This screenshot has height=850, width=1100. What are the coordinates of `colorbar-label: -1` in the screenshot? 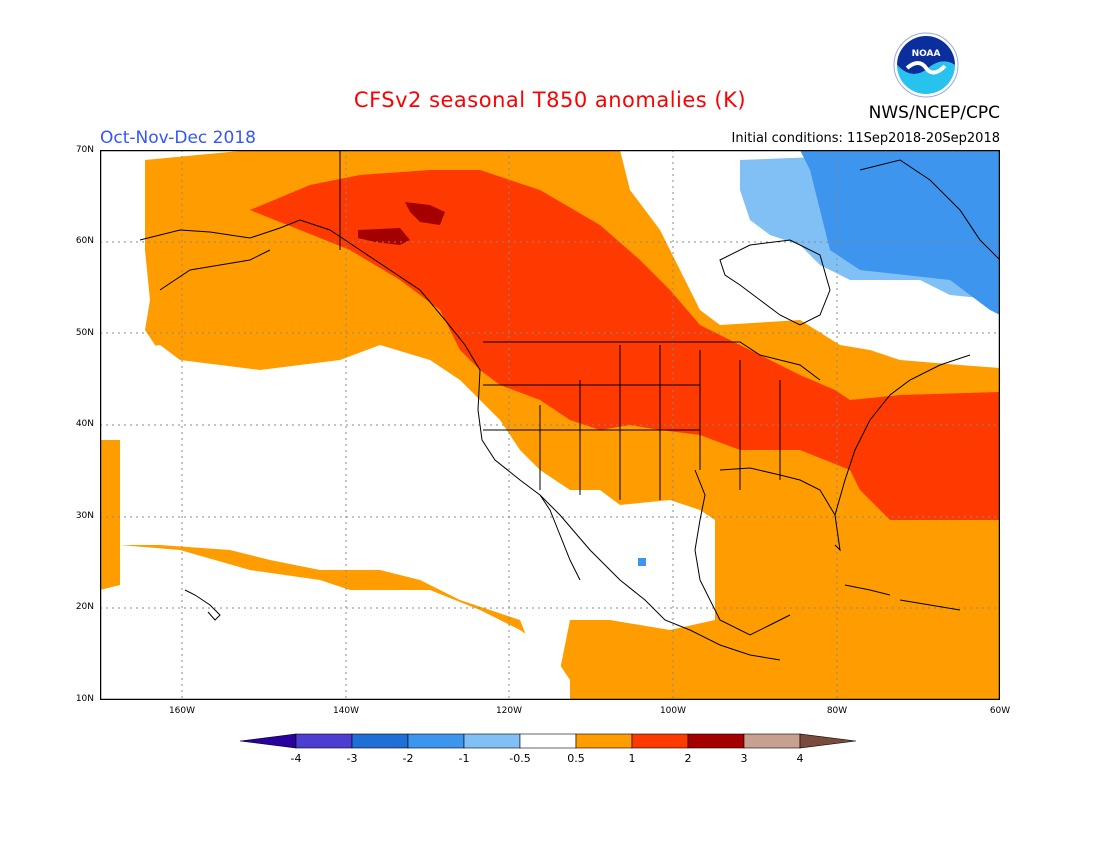 It's located at (464, 758).